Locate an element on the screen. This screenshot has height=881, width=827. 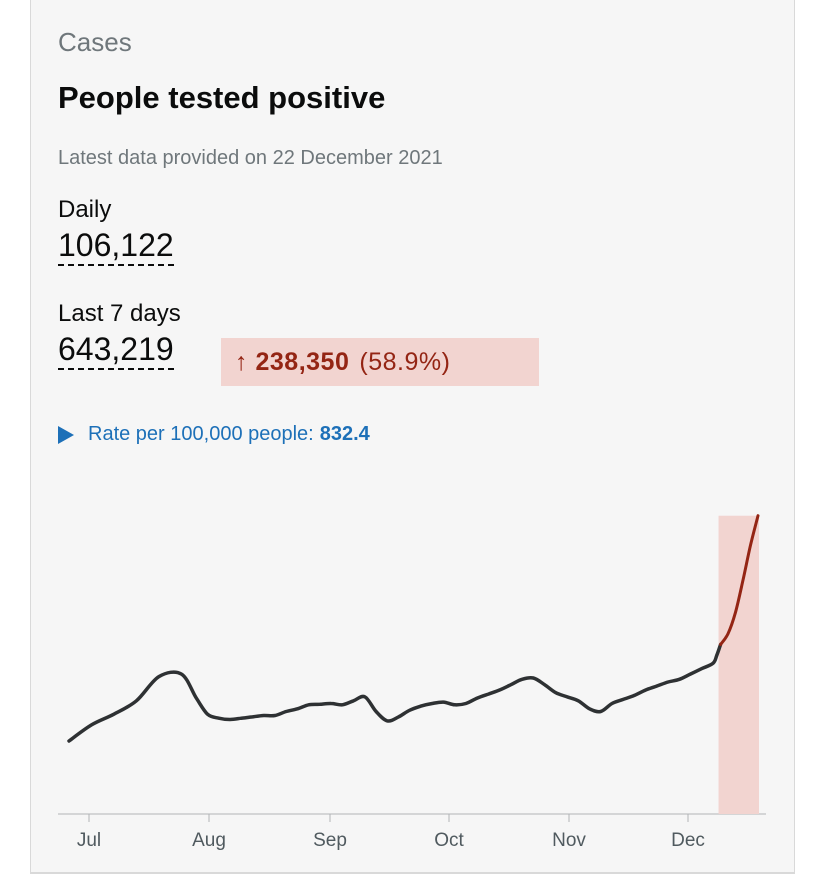
card-title: People tested positive is located at coordinates (222, 97).